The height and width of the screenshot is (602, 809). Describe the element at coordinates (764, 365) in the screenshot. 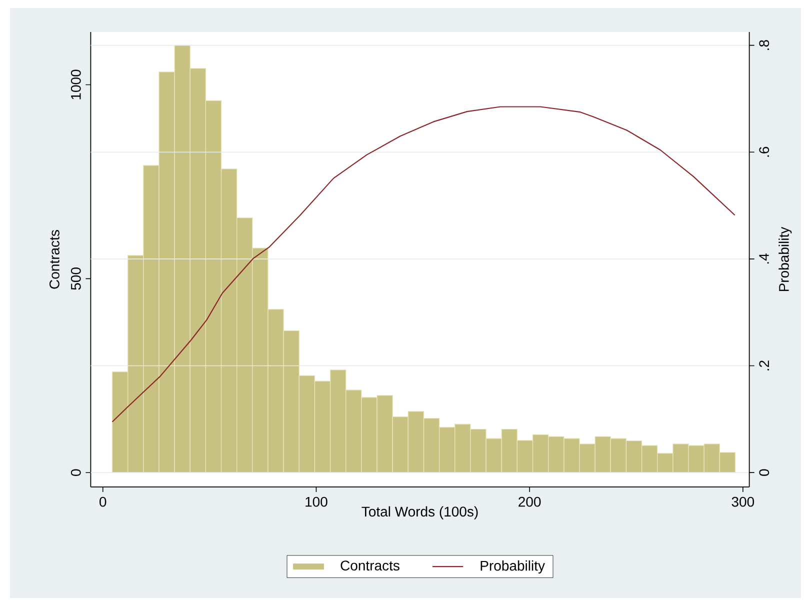

I see `y2-tick-label: .2` at that location.